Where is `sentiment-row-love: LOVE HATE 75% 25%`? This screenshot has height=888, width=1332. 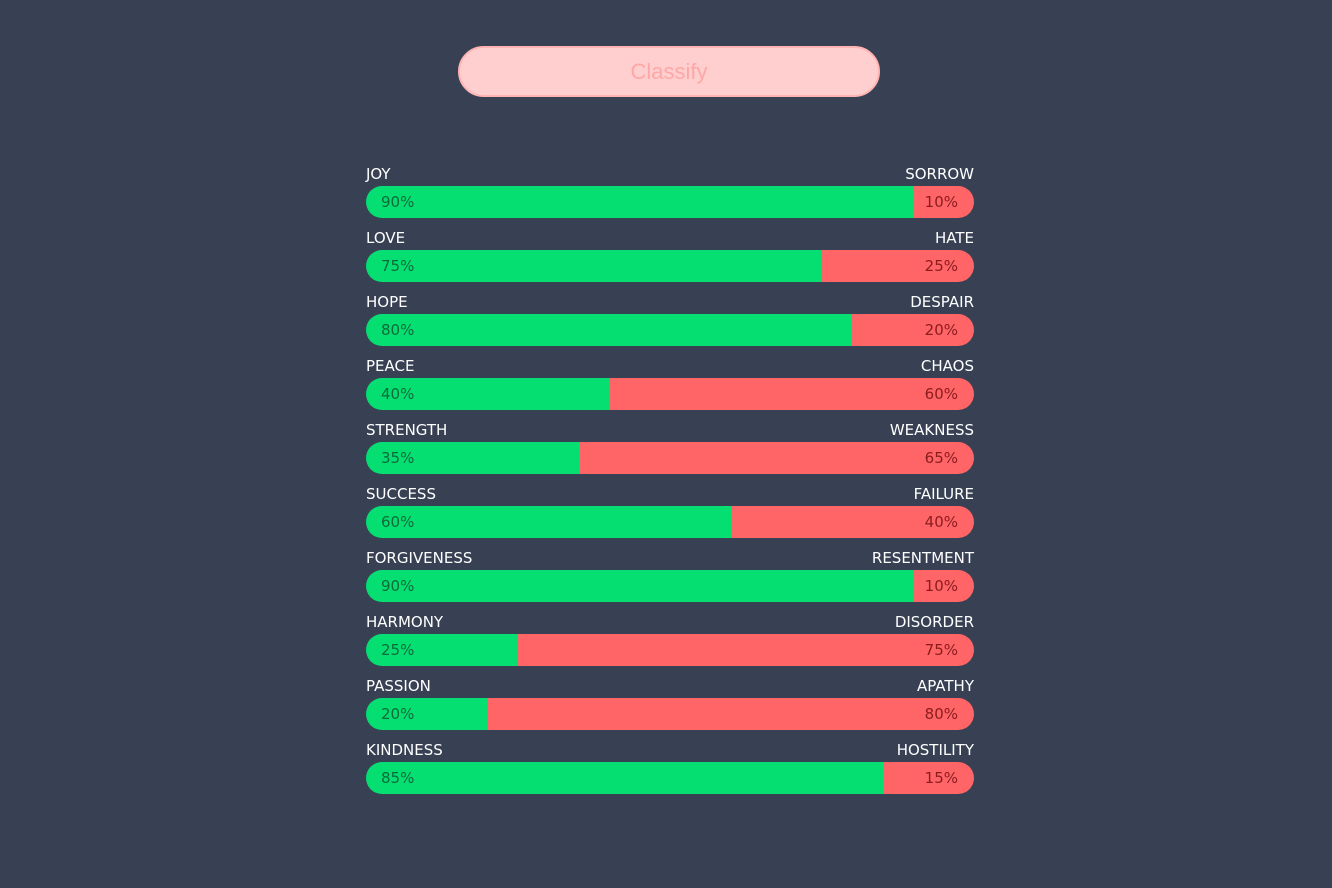 sentiment-row-love: LOVE HATE 75% 25% is located at coordinates (670, 260).